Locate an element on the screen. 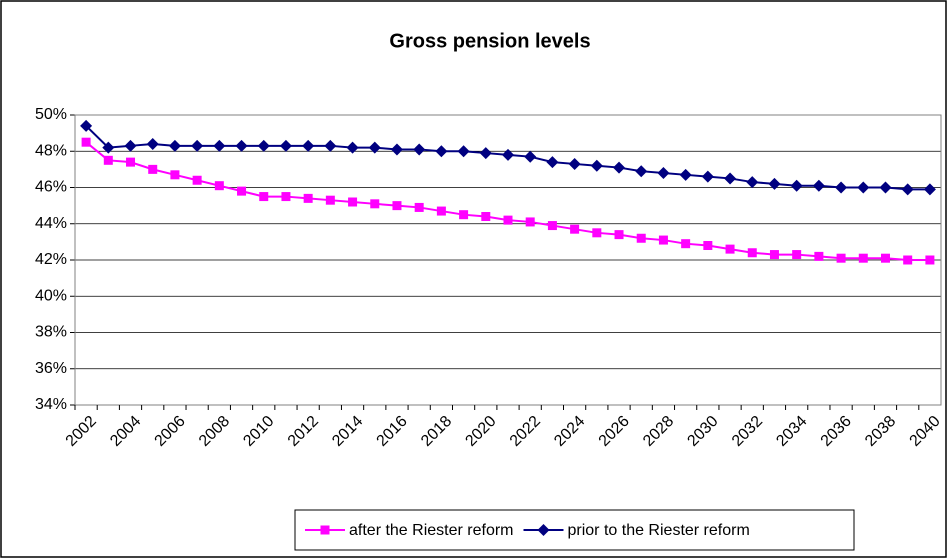 The width and height of the screenshot is (948, 559). y-tick-label: 38% is located at coordinates (51, 332).